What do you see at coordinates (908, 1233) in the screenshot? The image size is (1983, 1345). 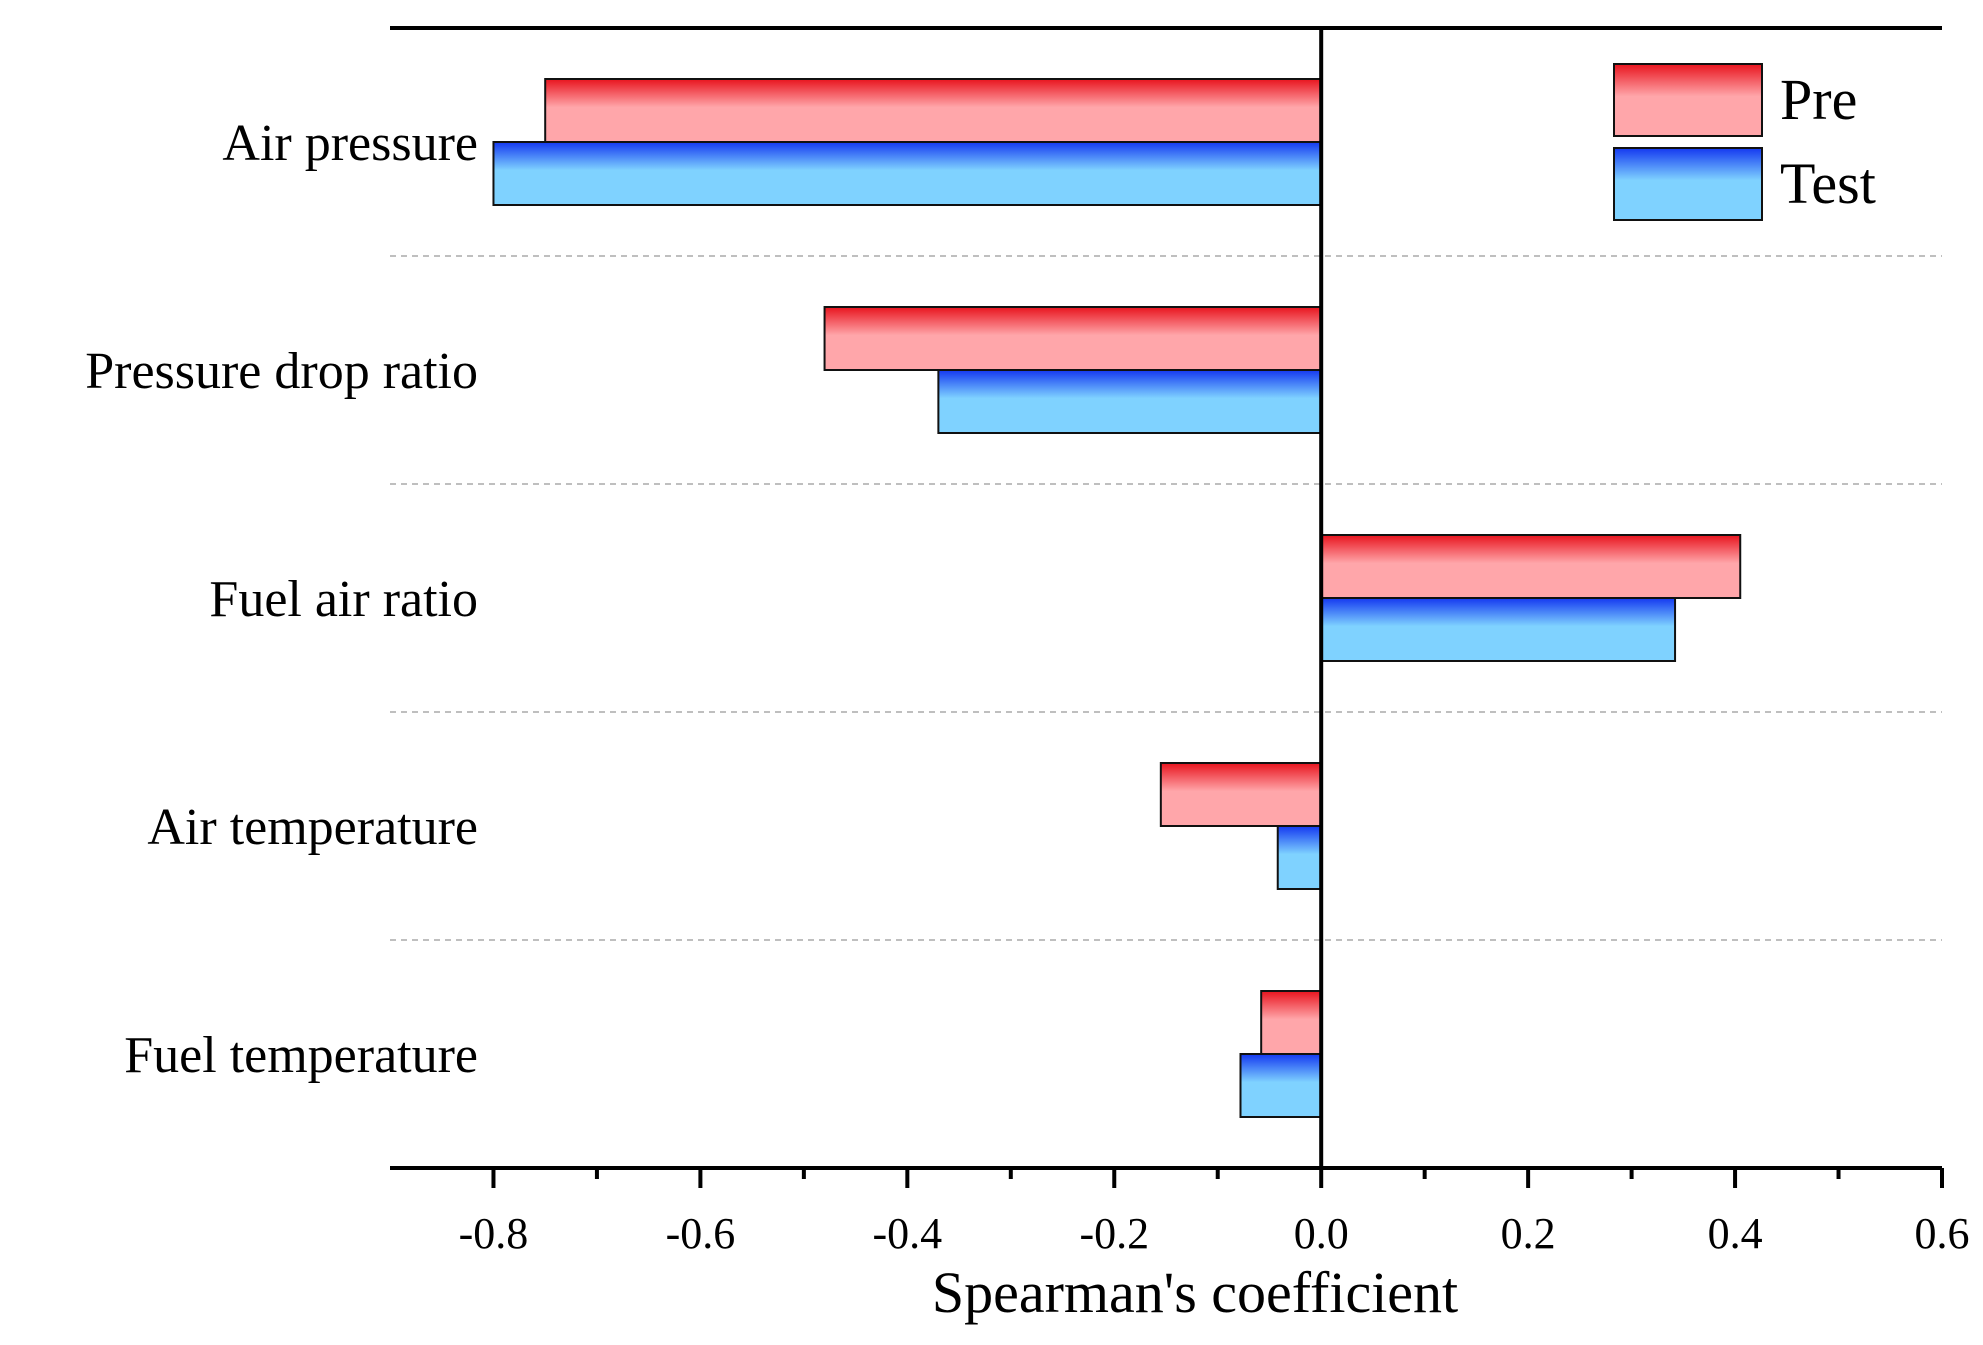 I see `x-tick-label: -0.4` at bounding box center [908, 1233].